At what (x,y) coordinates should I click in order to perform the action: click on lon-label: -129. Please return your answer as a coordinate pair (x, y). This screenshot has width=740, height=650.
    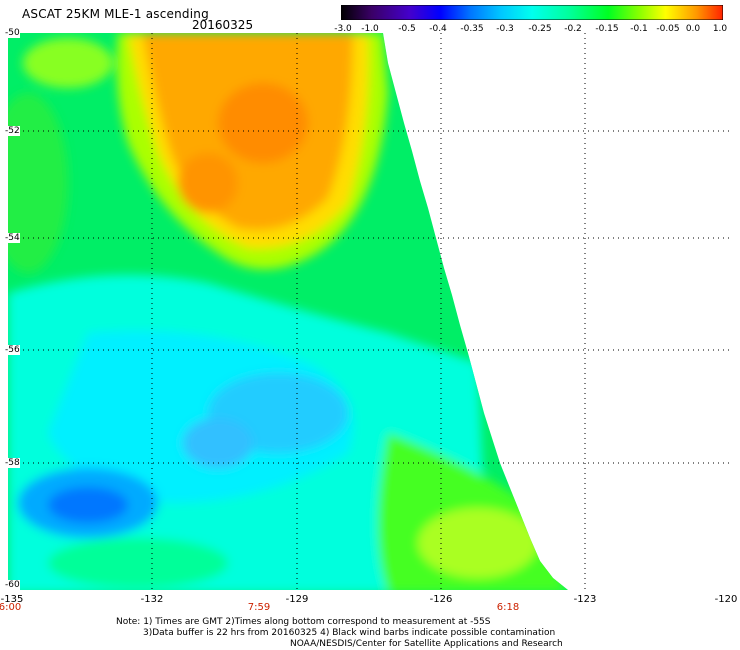
    Looking at the image, I should click on (297, 599).